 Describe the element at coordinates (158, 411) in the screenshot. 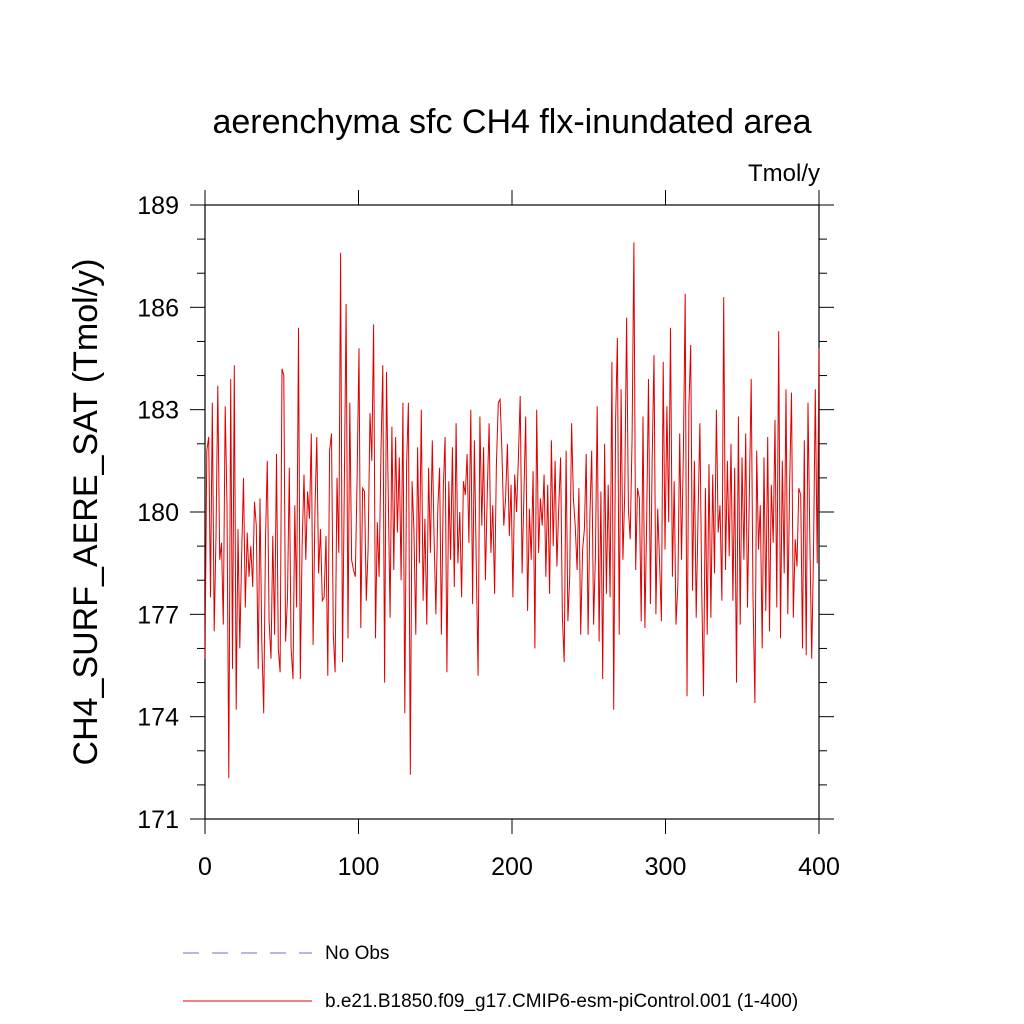

I see `y-tick-label: 183` at that location.